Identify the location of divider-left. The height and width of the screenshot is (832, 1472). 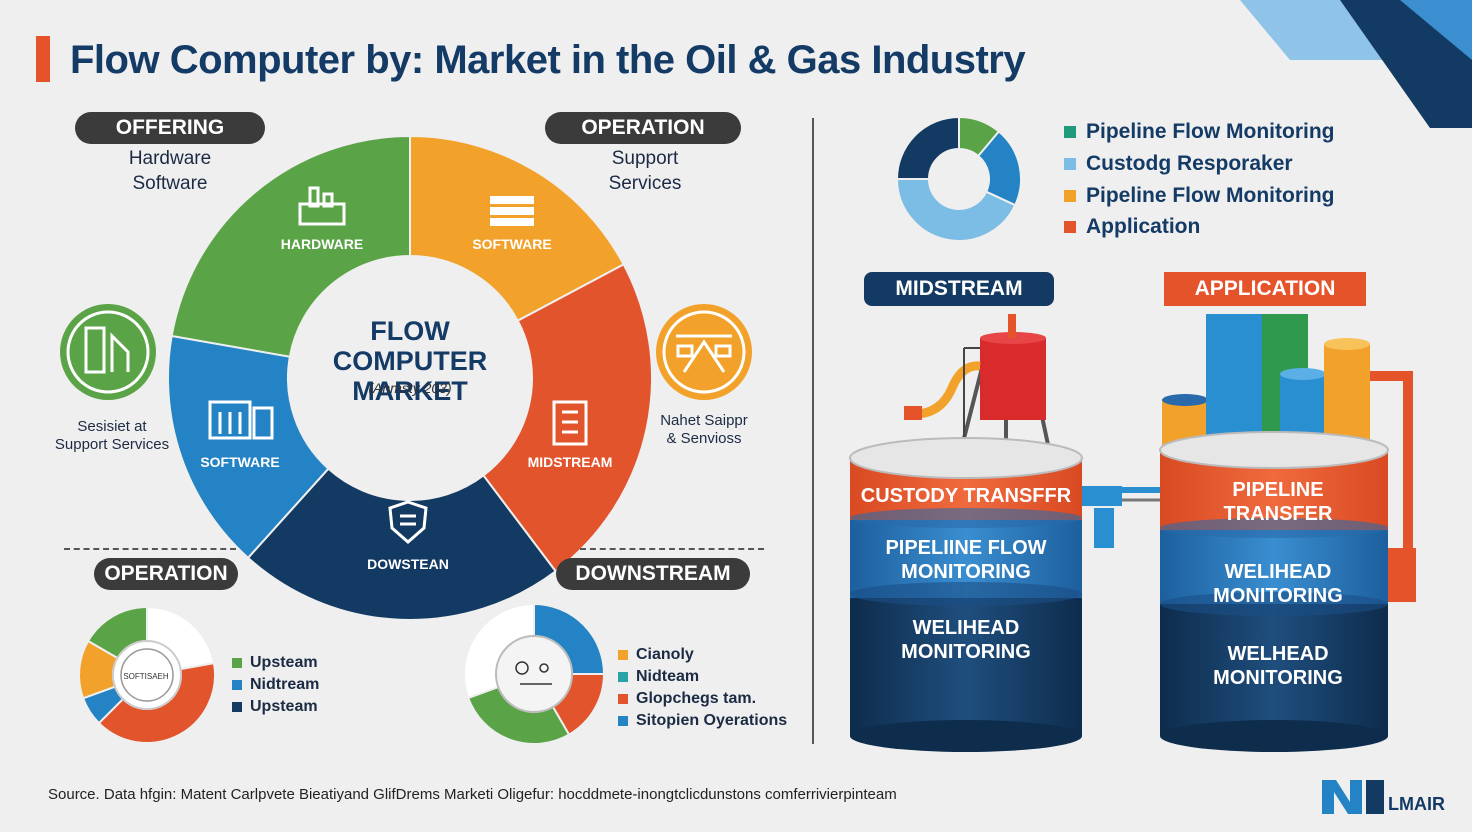
(150, 549).